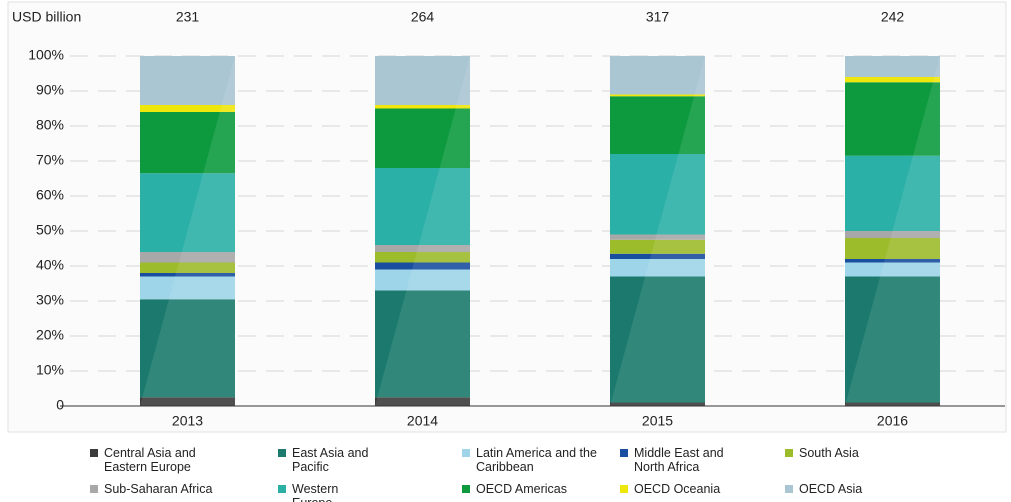 The width and height of the screenshot is (1011, 502). What do you see at coordinates (46, 17) in the screenshot?
I see `totals-label: USD billion` at bounding box center [46, 17].